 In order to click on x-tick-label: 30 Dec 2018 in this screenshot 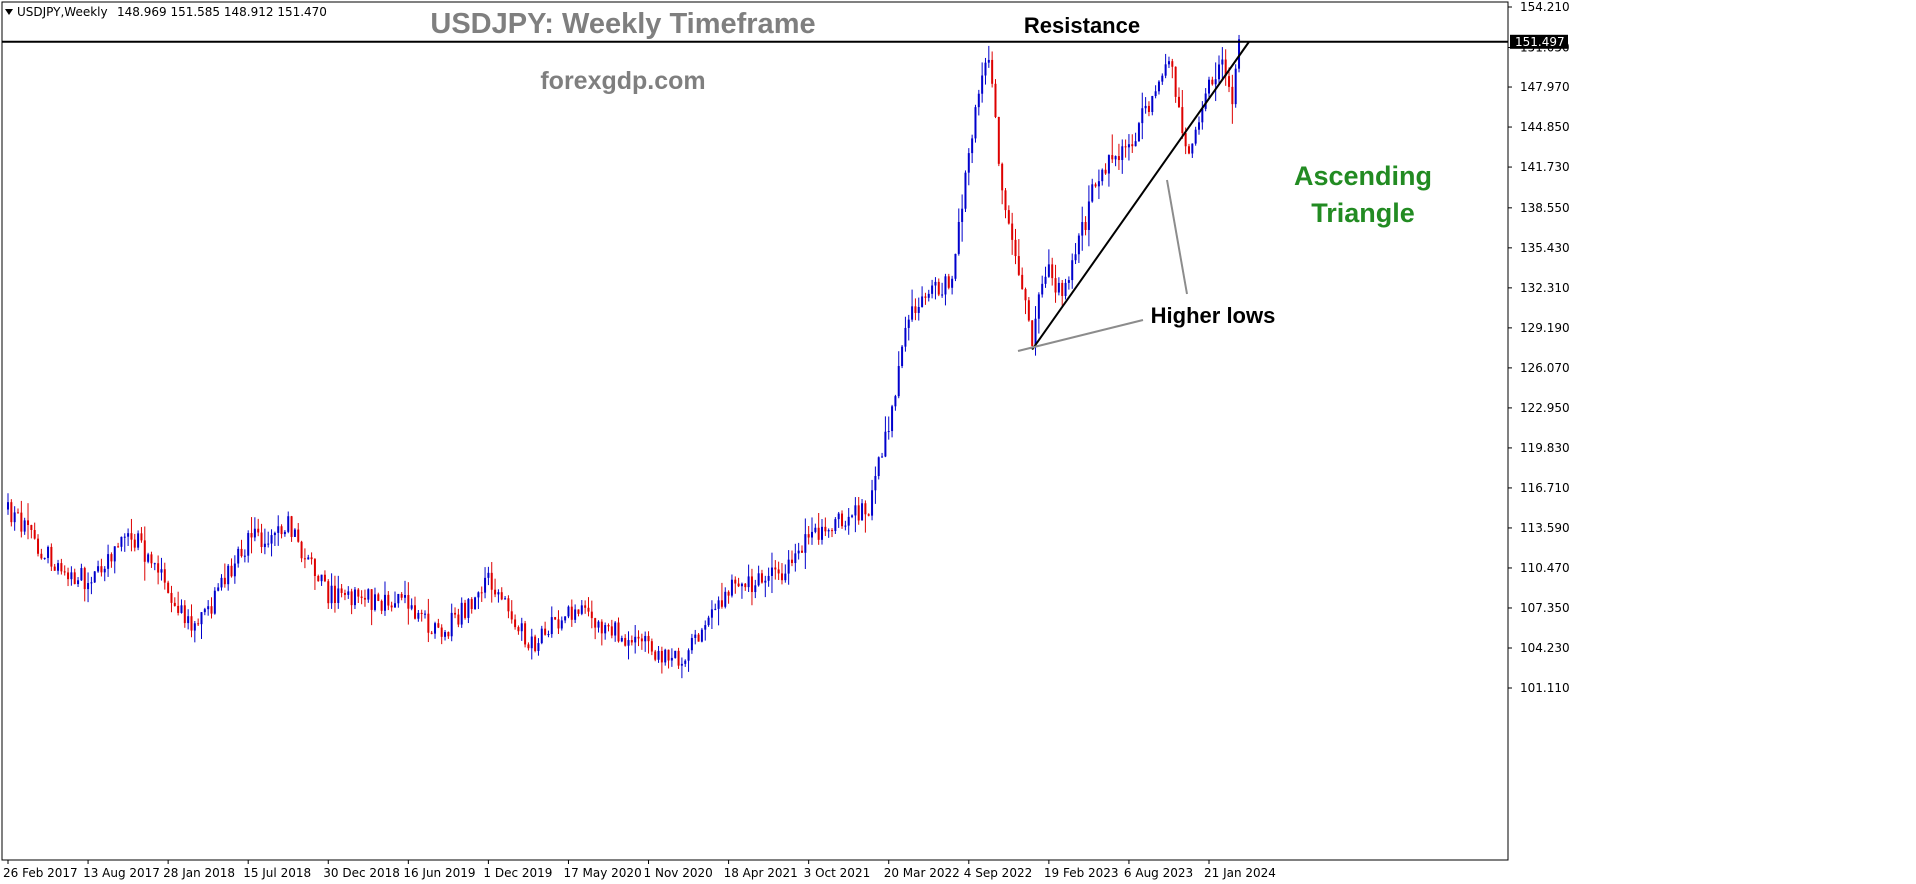, I will do `click(361, 873)`.